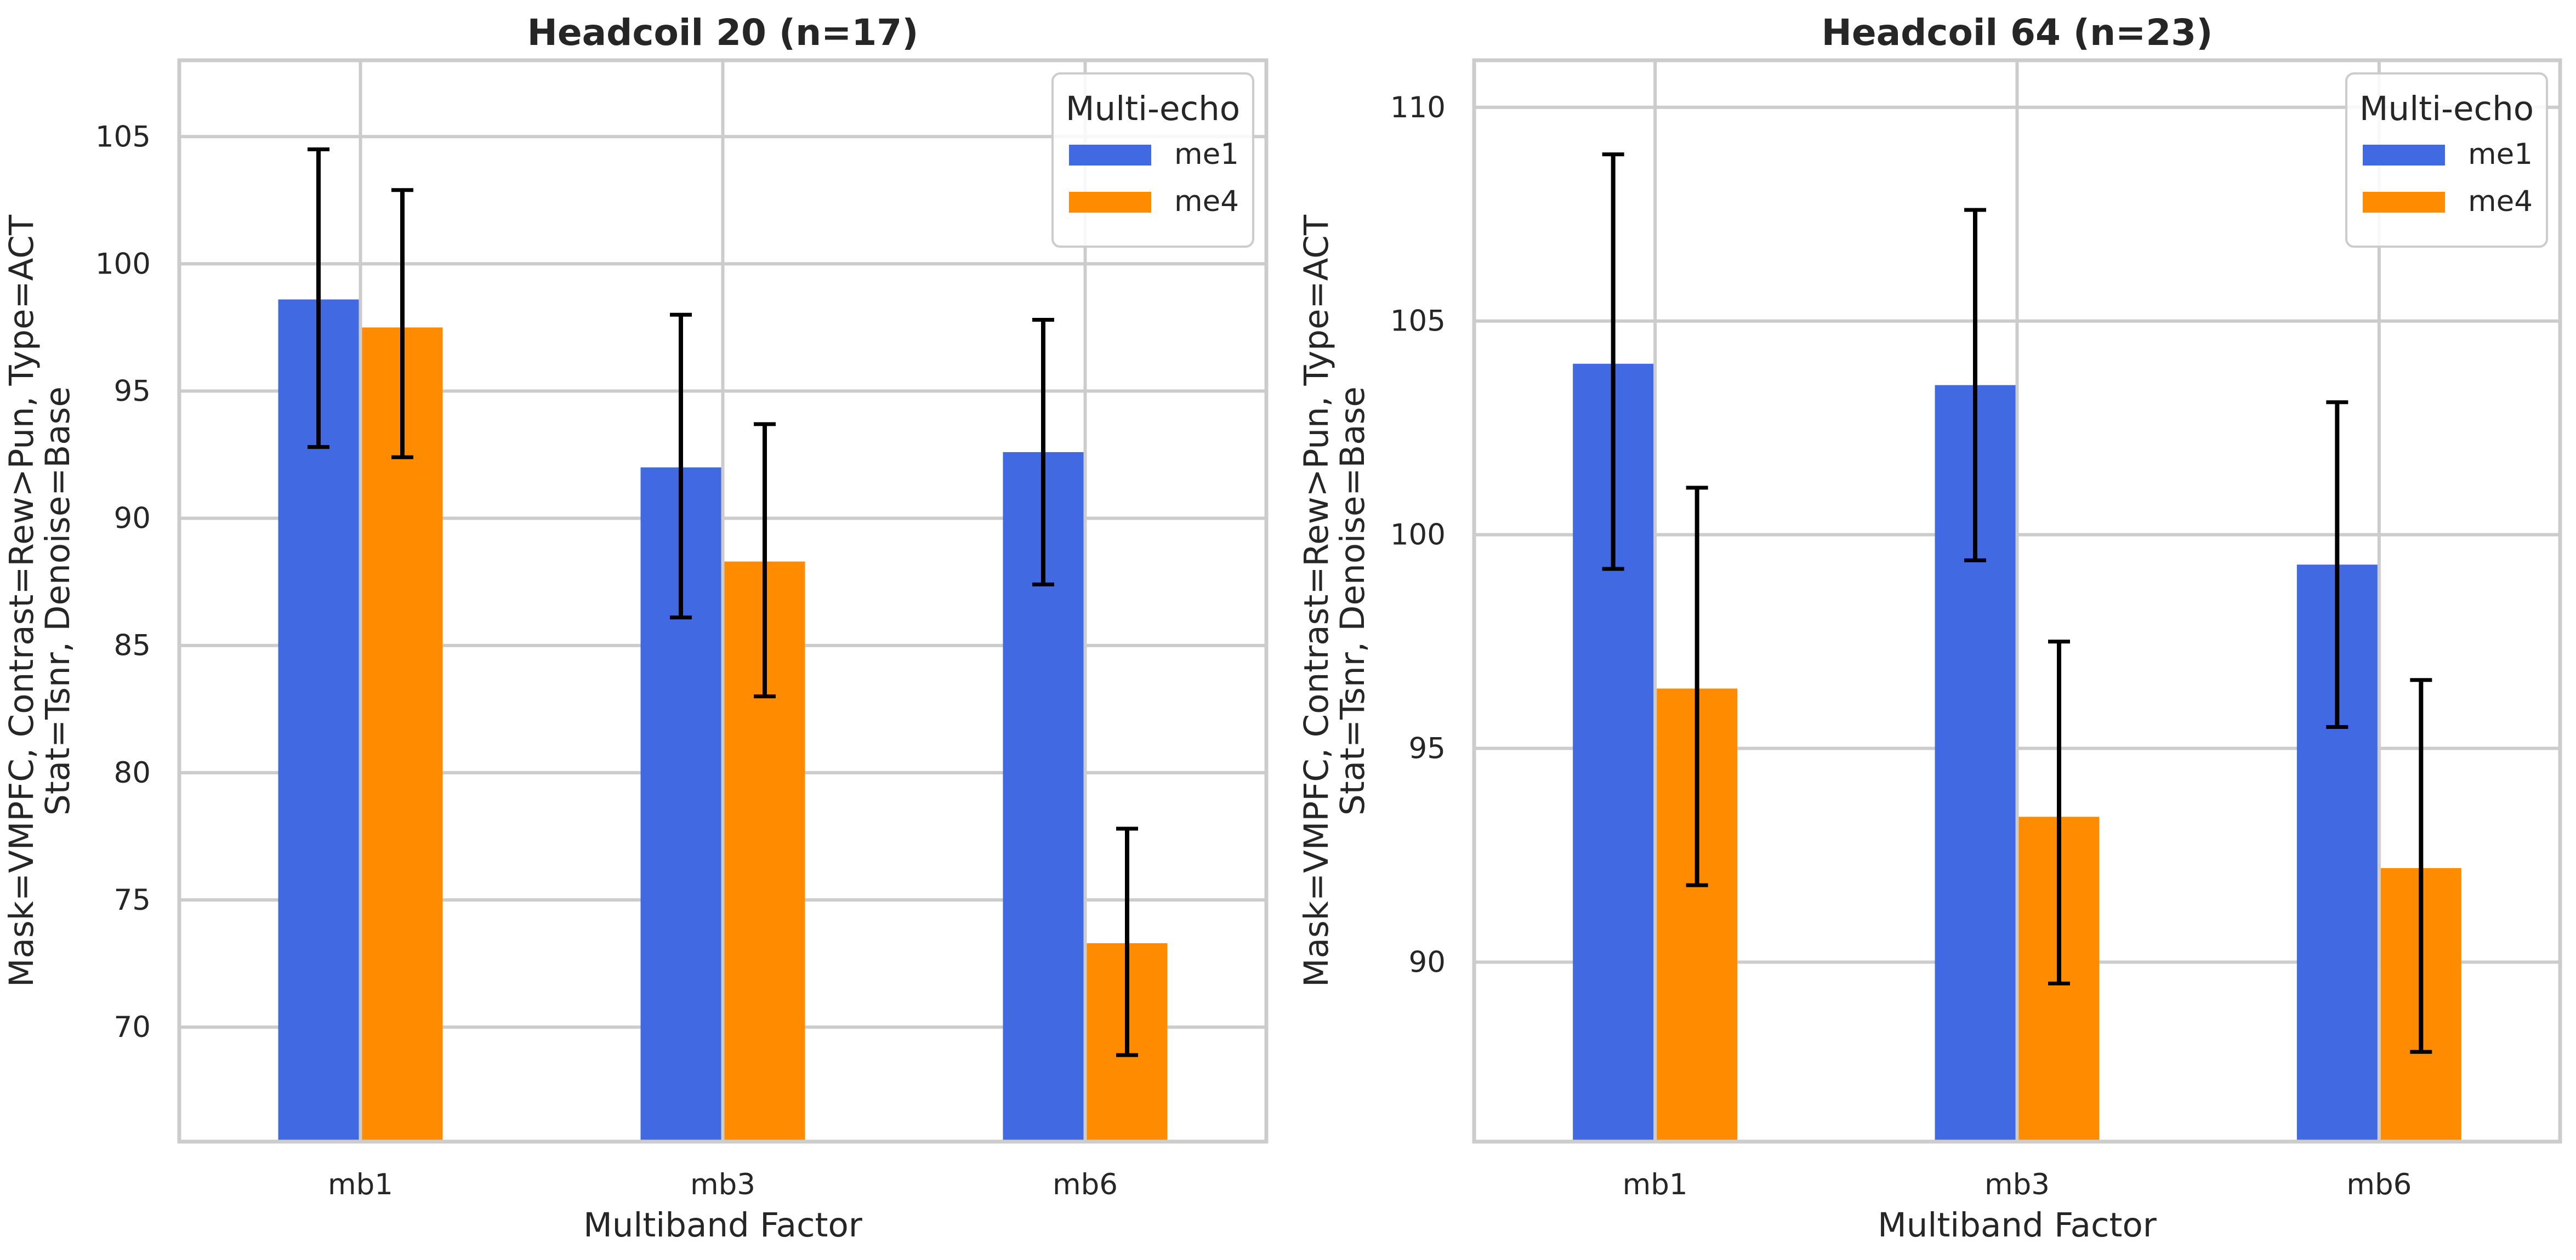 The width and height of the screenshot is (2576, 1260). Describe the element at coordinates (2017, 33) in the screenshot. I see `chart-title: Headcoil 64 (n=23)` at that location.